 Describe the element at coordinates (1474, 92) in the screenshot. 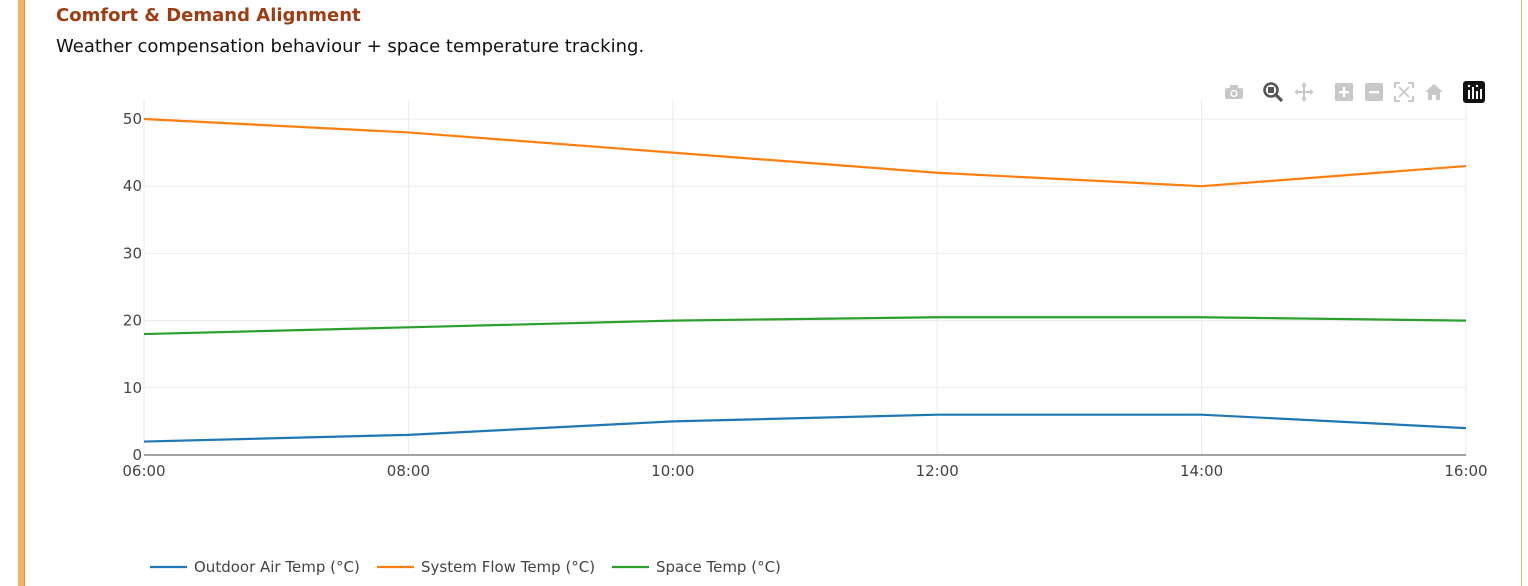

I see `plotly-logo-icon` at that location.